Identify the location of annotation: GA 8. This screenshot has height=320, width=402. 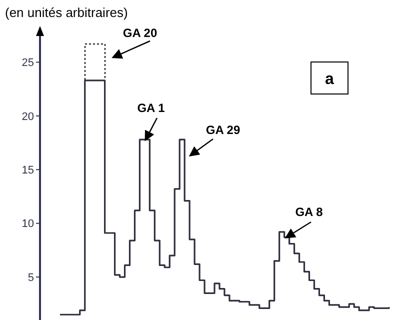
(309, 212).